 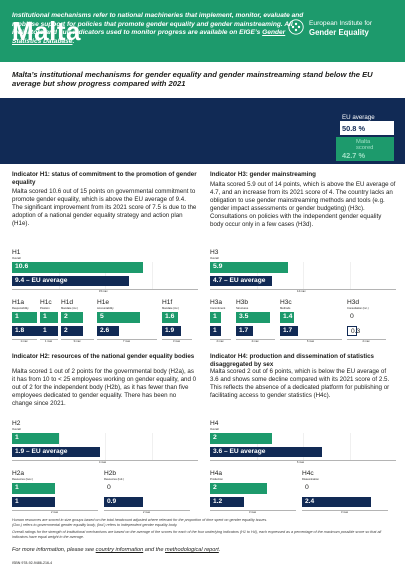 I want to click on overall-score-label: 2, so click(x=215, y=437).